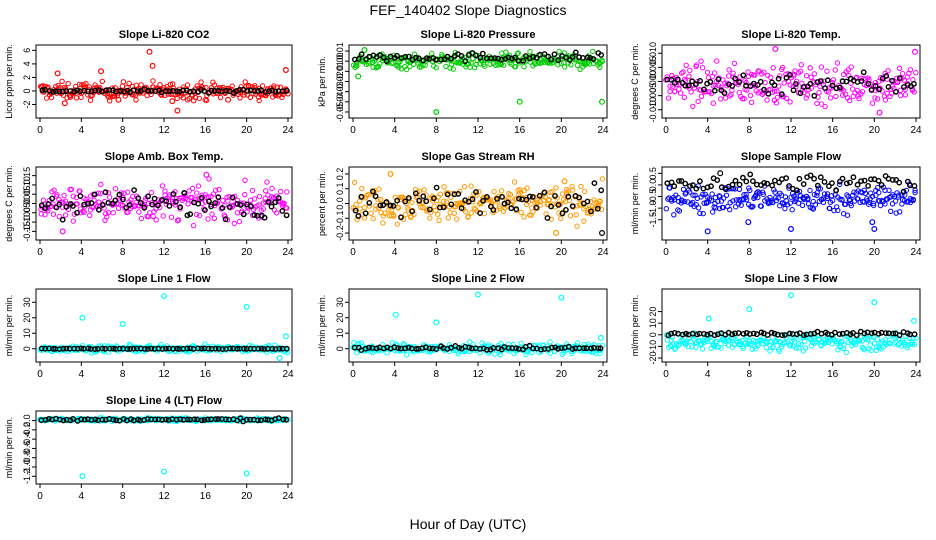 The height and width of the screenshot is (540, 936). I want to click on plot-frame, so click(164, 81).